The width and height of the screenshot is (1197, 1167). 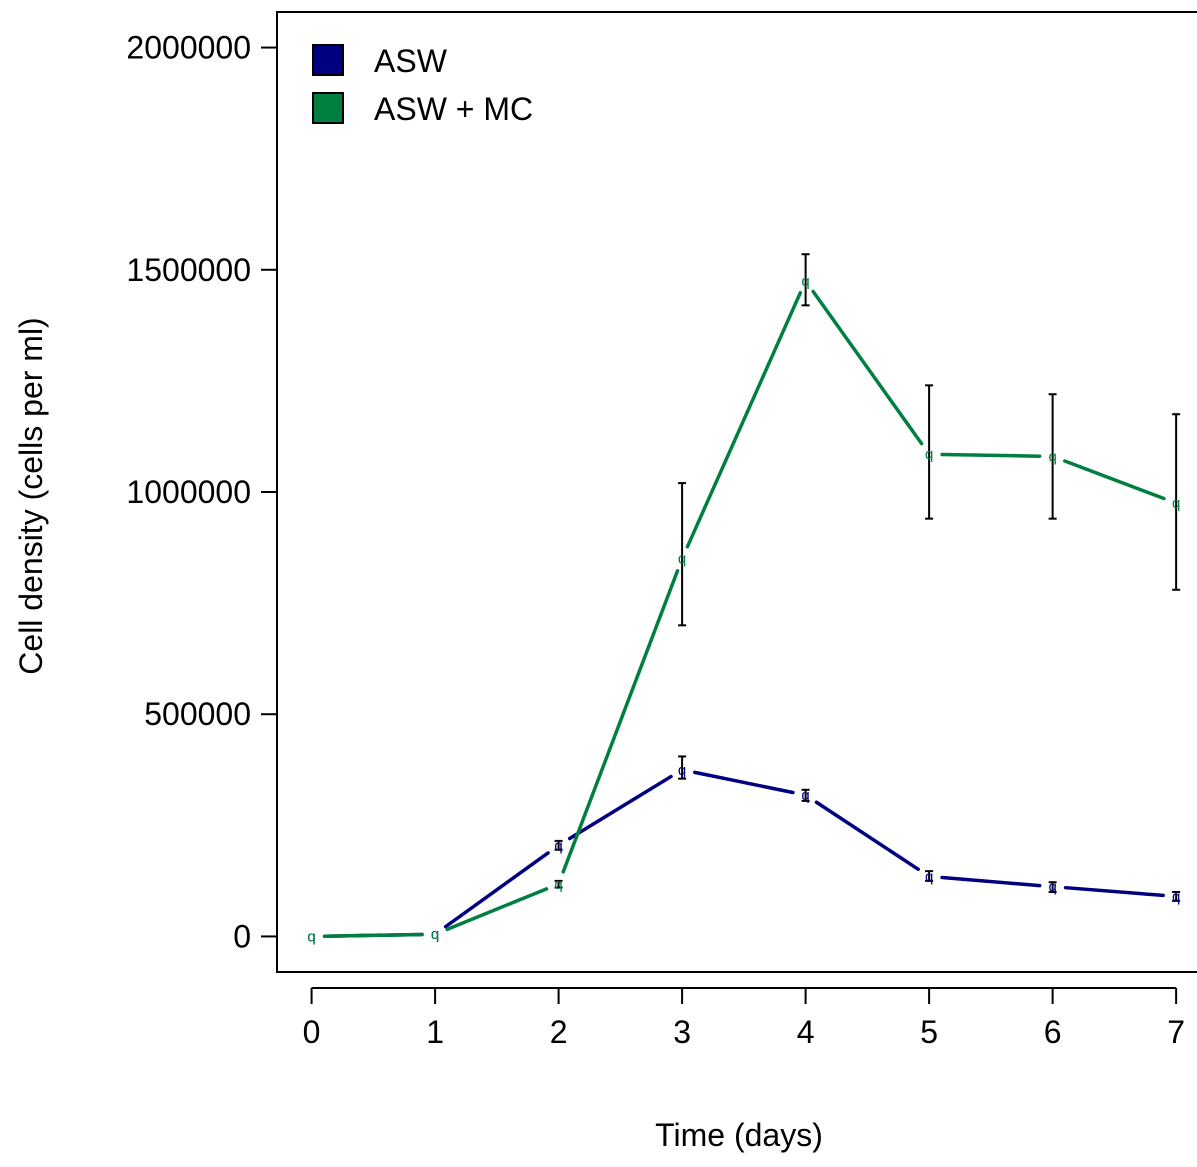 What do you see at coordinates (1176, 1032) in the screenshot?
I see `x-tick-label-7: 7` at bounding box center [1176, 1032].